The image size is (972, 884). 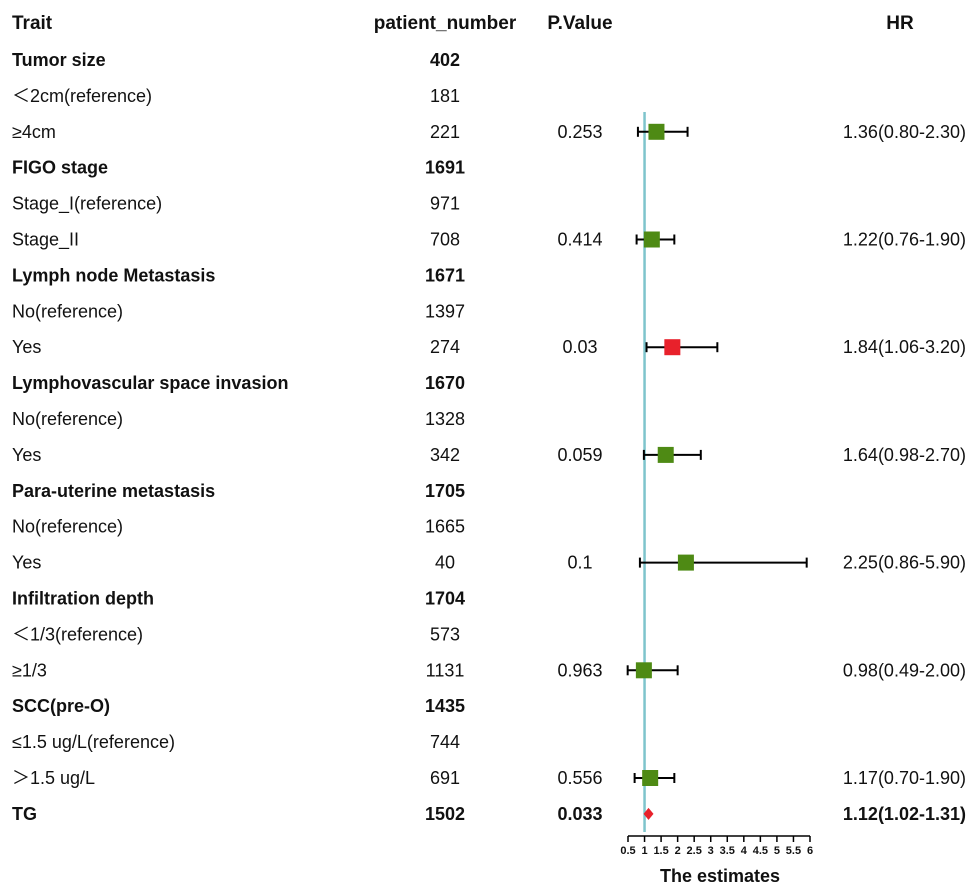 What do you see at coordinates (445, 275) in the screenshot?
I see `patient-number: 1671` at bounding box center [445, 275].